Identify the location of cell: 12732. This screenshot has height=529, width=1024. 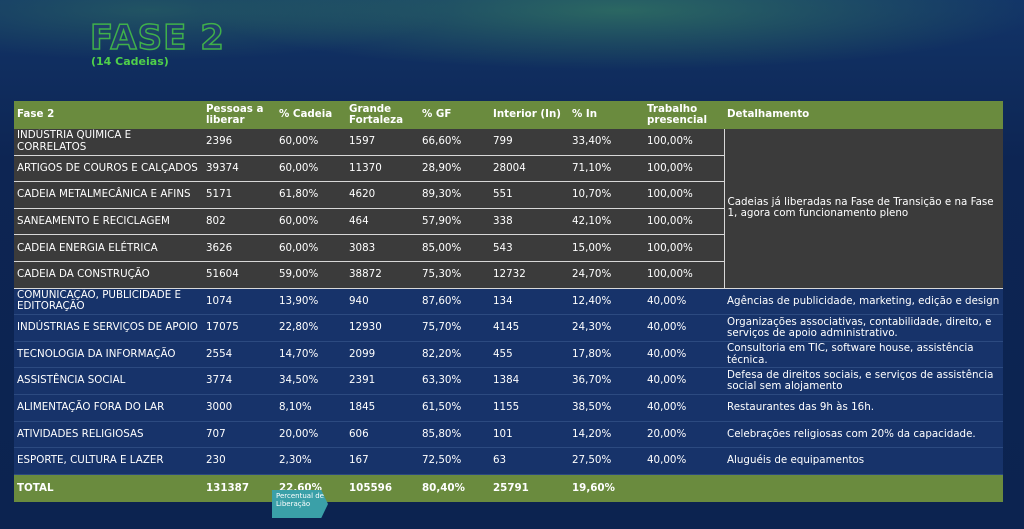
(529, 275).